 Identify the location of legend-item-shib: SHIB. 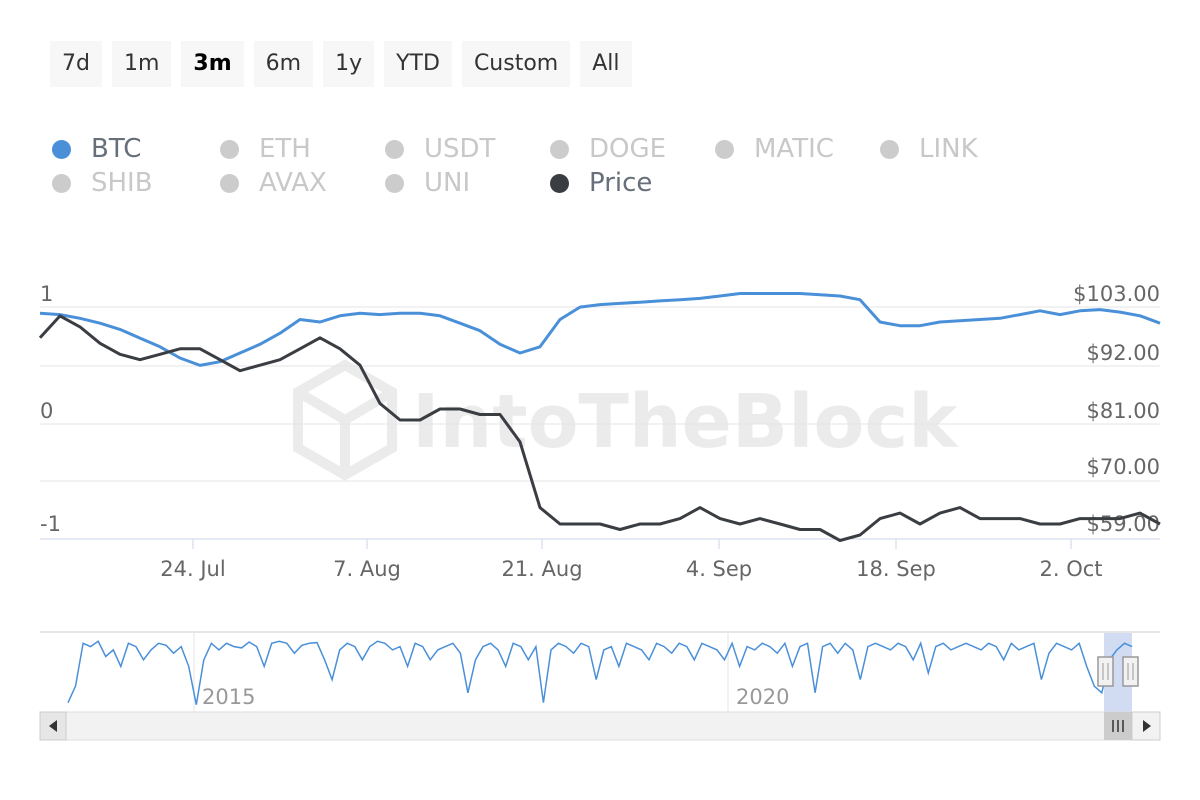
(102, 183).